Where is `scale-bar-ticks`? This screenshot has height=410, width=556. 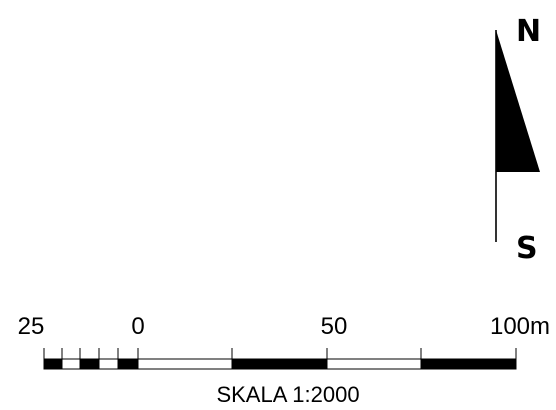 scale-bar-ticks is located at coordinates (280, 353).